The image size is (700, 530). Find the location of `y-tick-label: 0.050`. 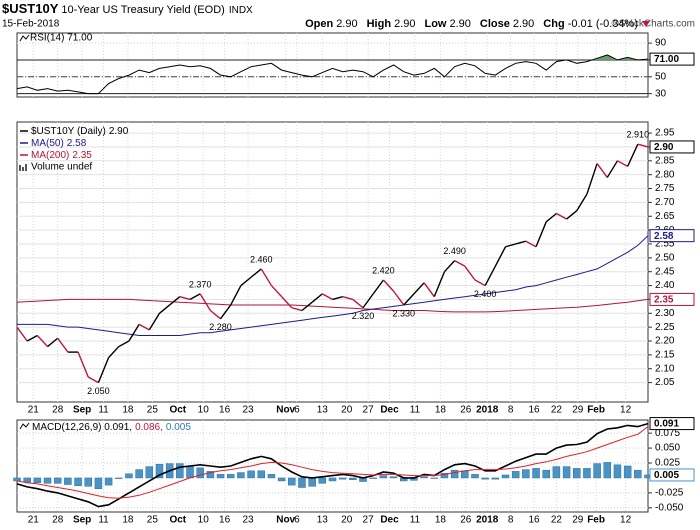

y-tick-label: 0.050 is located at coordinates (667, 448).